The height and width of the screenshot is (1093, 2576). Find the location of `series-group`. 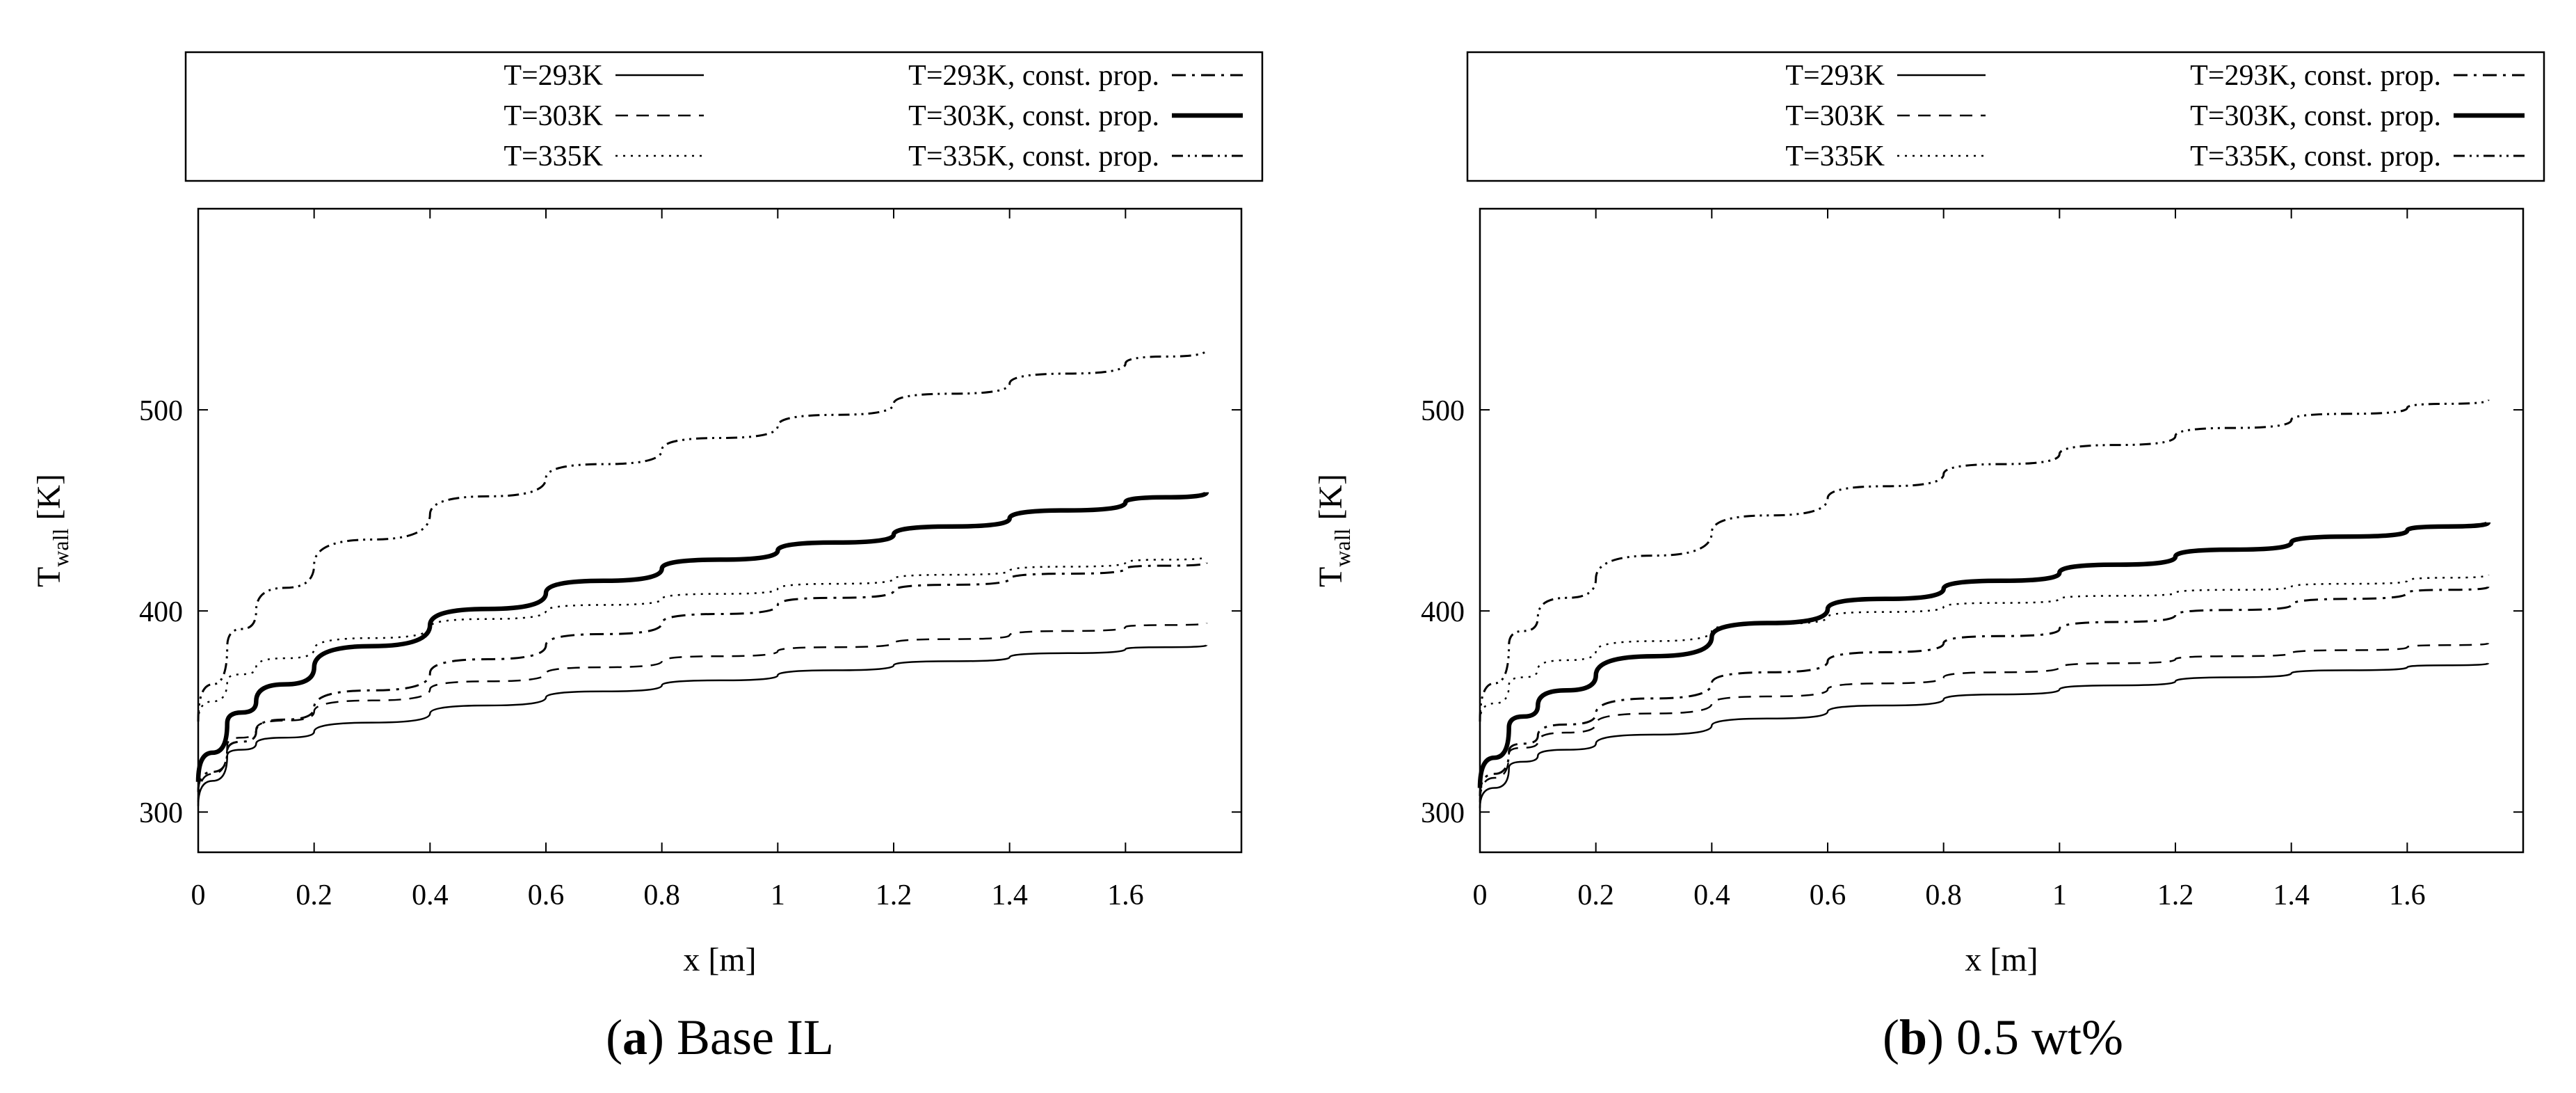

series-group is located at coordinates (1984, 603).